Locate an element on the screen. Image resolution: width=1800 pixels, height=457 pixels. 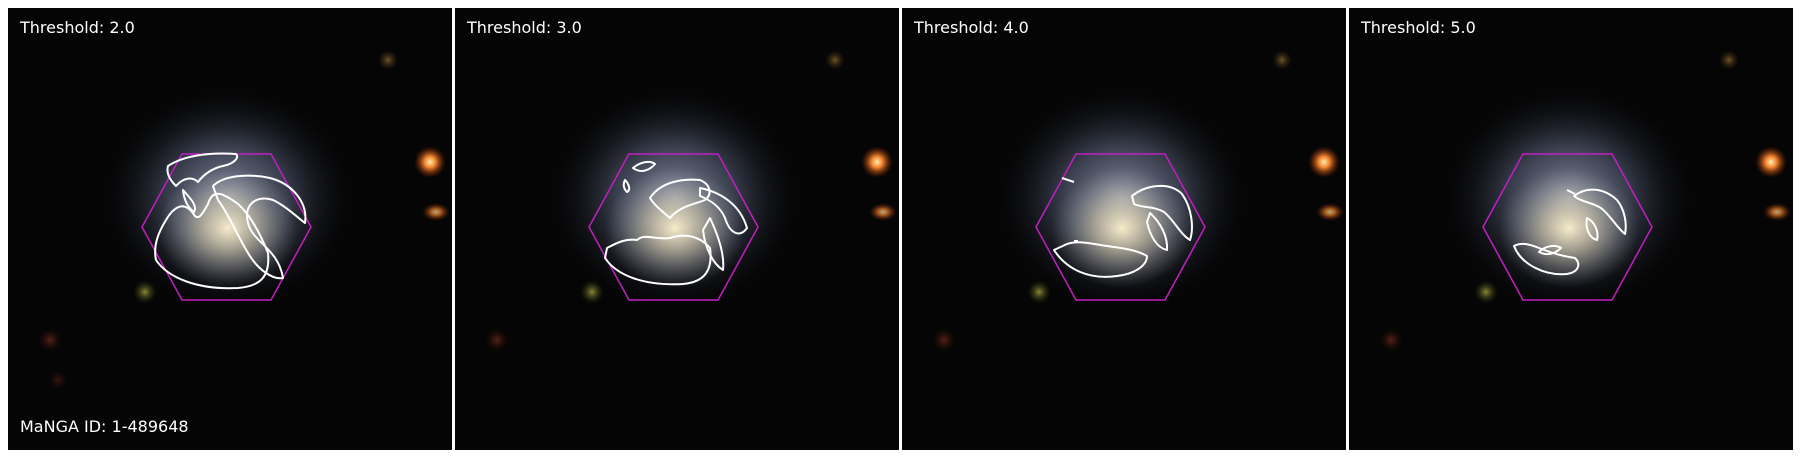
threshold-label: Threshold: 2.0 is located at coordinates (77, 27).